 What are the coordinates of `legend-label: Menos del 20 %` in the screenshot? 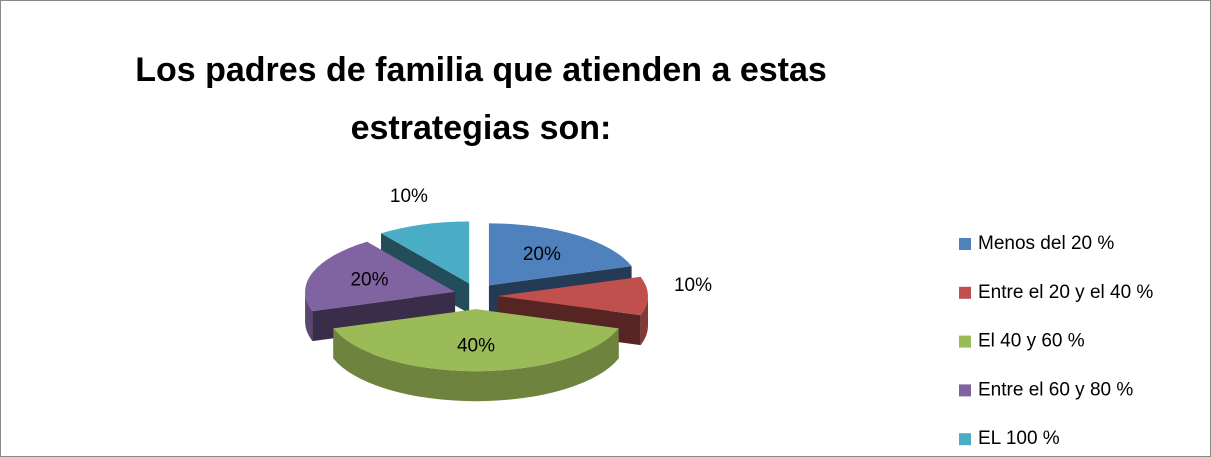 It's located at (1046, 243).